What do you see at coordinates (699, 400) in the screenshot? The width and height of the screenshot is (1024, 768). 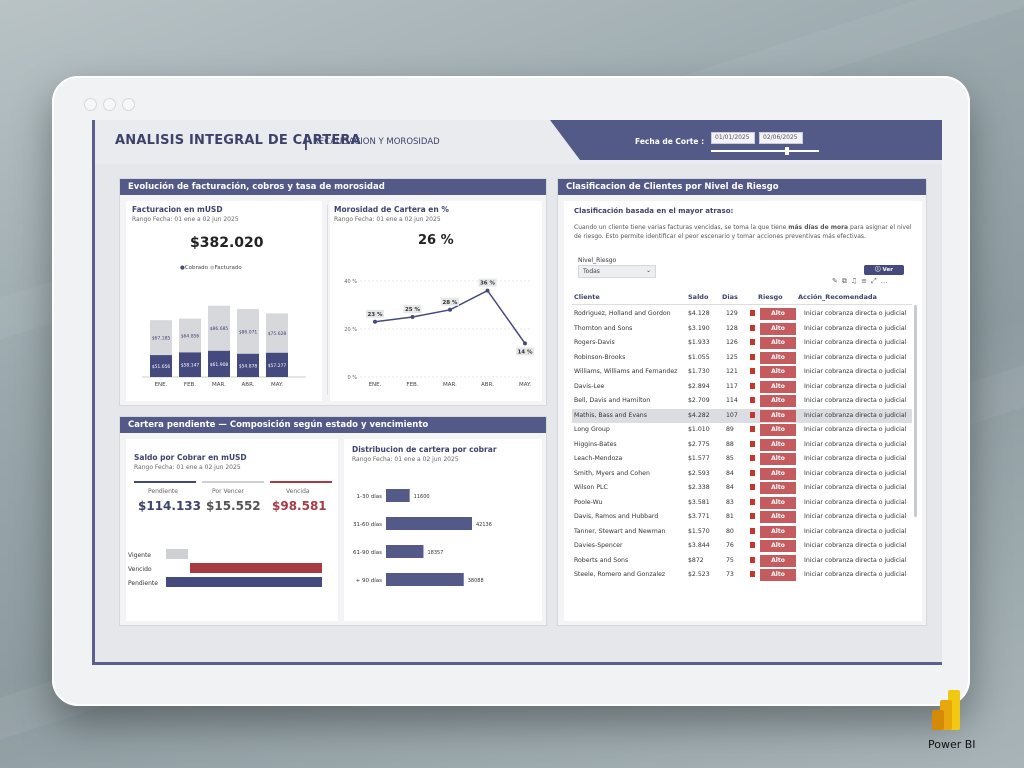 I see `cell-saldo: $2.709` at bounding box center [699, 400].